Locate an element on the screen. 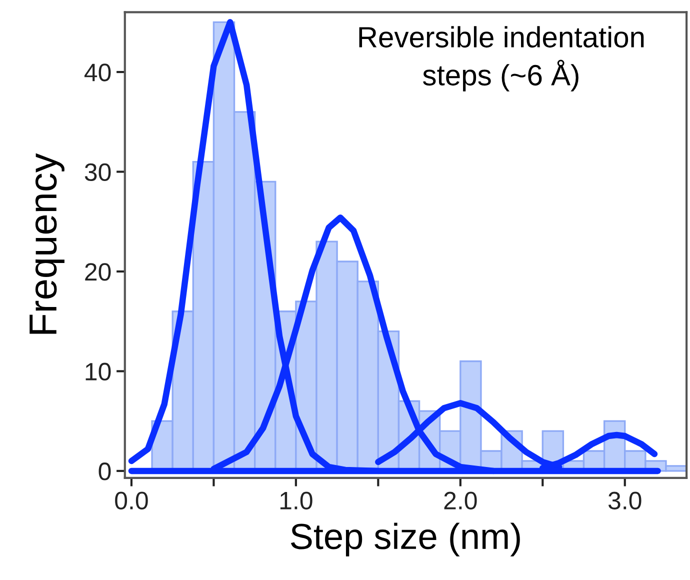 The height and width of the screenshot is (580, 690). y-tick-label: 30 is located at coordinates (97, 172).